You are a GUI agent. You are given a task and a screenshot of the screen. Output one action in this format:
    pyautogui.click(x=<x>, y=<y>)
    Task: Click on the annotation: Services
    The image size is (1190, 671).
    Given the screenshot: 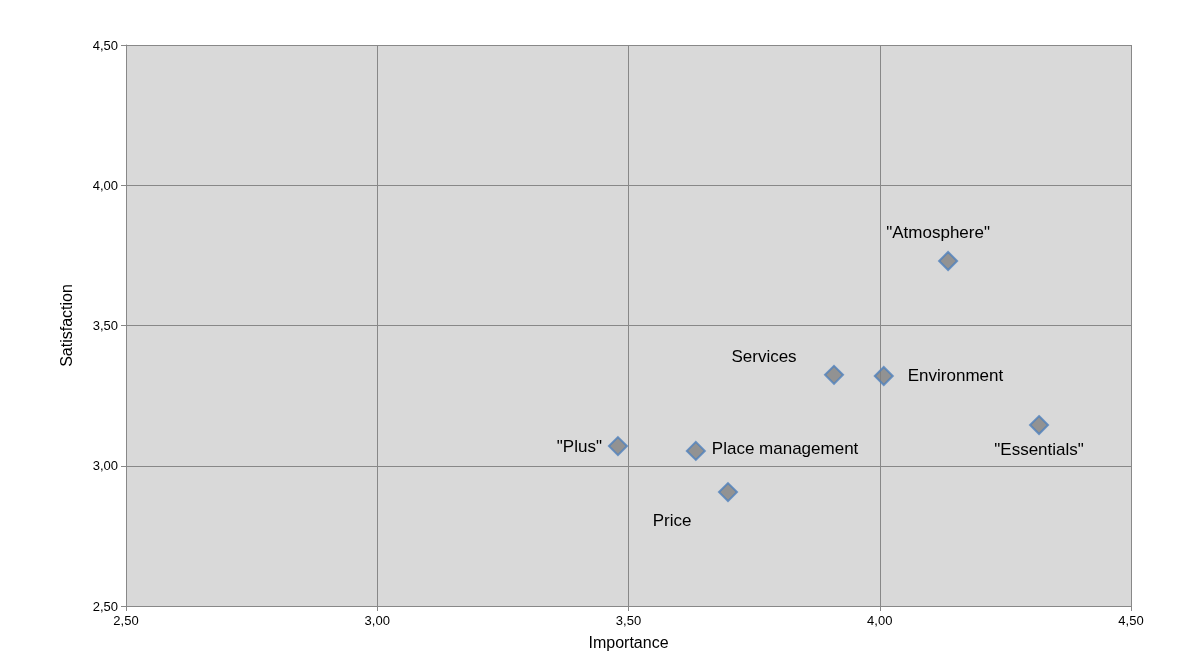 What is the action you would take?
    pyautogui.click(x=764, y=357)
    